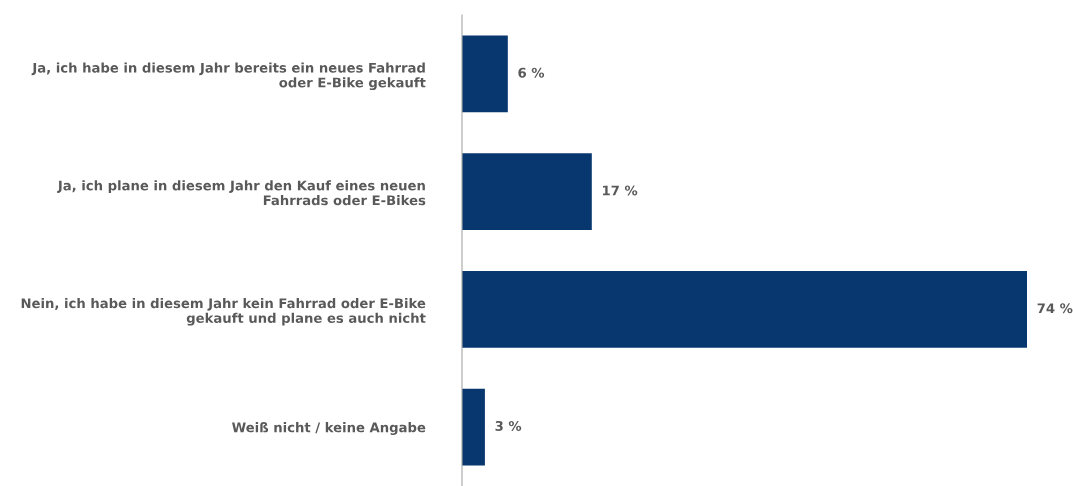  Describe the element at coordinates (241, 193) in the screenshot. I see `y-tick-label: Ja, ich plane in diesem Jahr den Kauf eines neuen Fahrrads oder E-Bikes` at that location.